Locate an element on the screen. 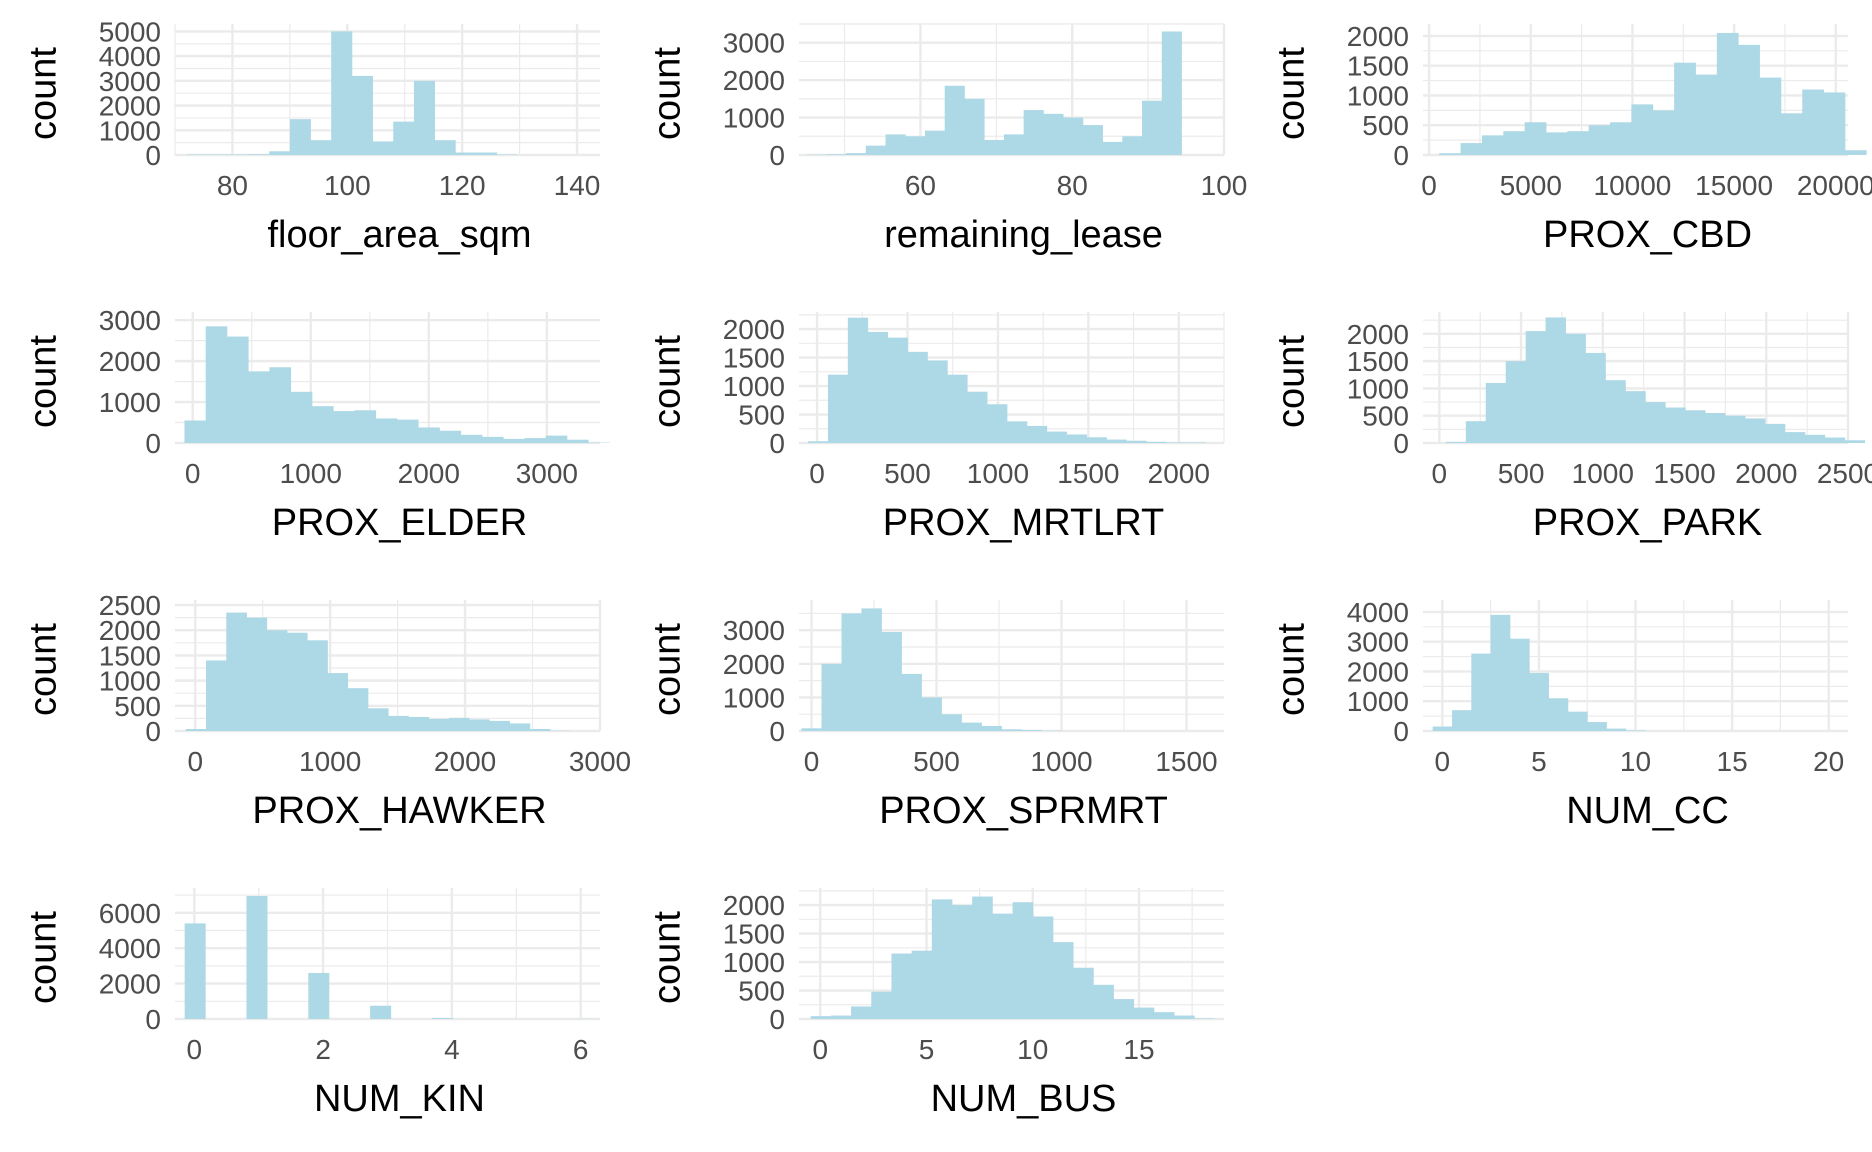  y-tick-label: 3000 is located at coordinates (130, 81).